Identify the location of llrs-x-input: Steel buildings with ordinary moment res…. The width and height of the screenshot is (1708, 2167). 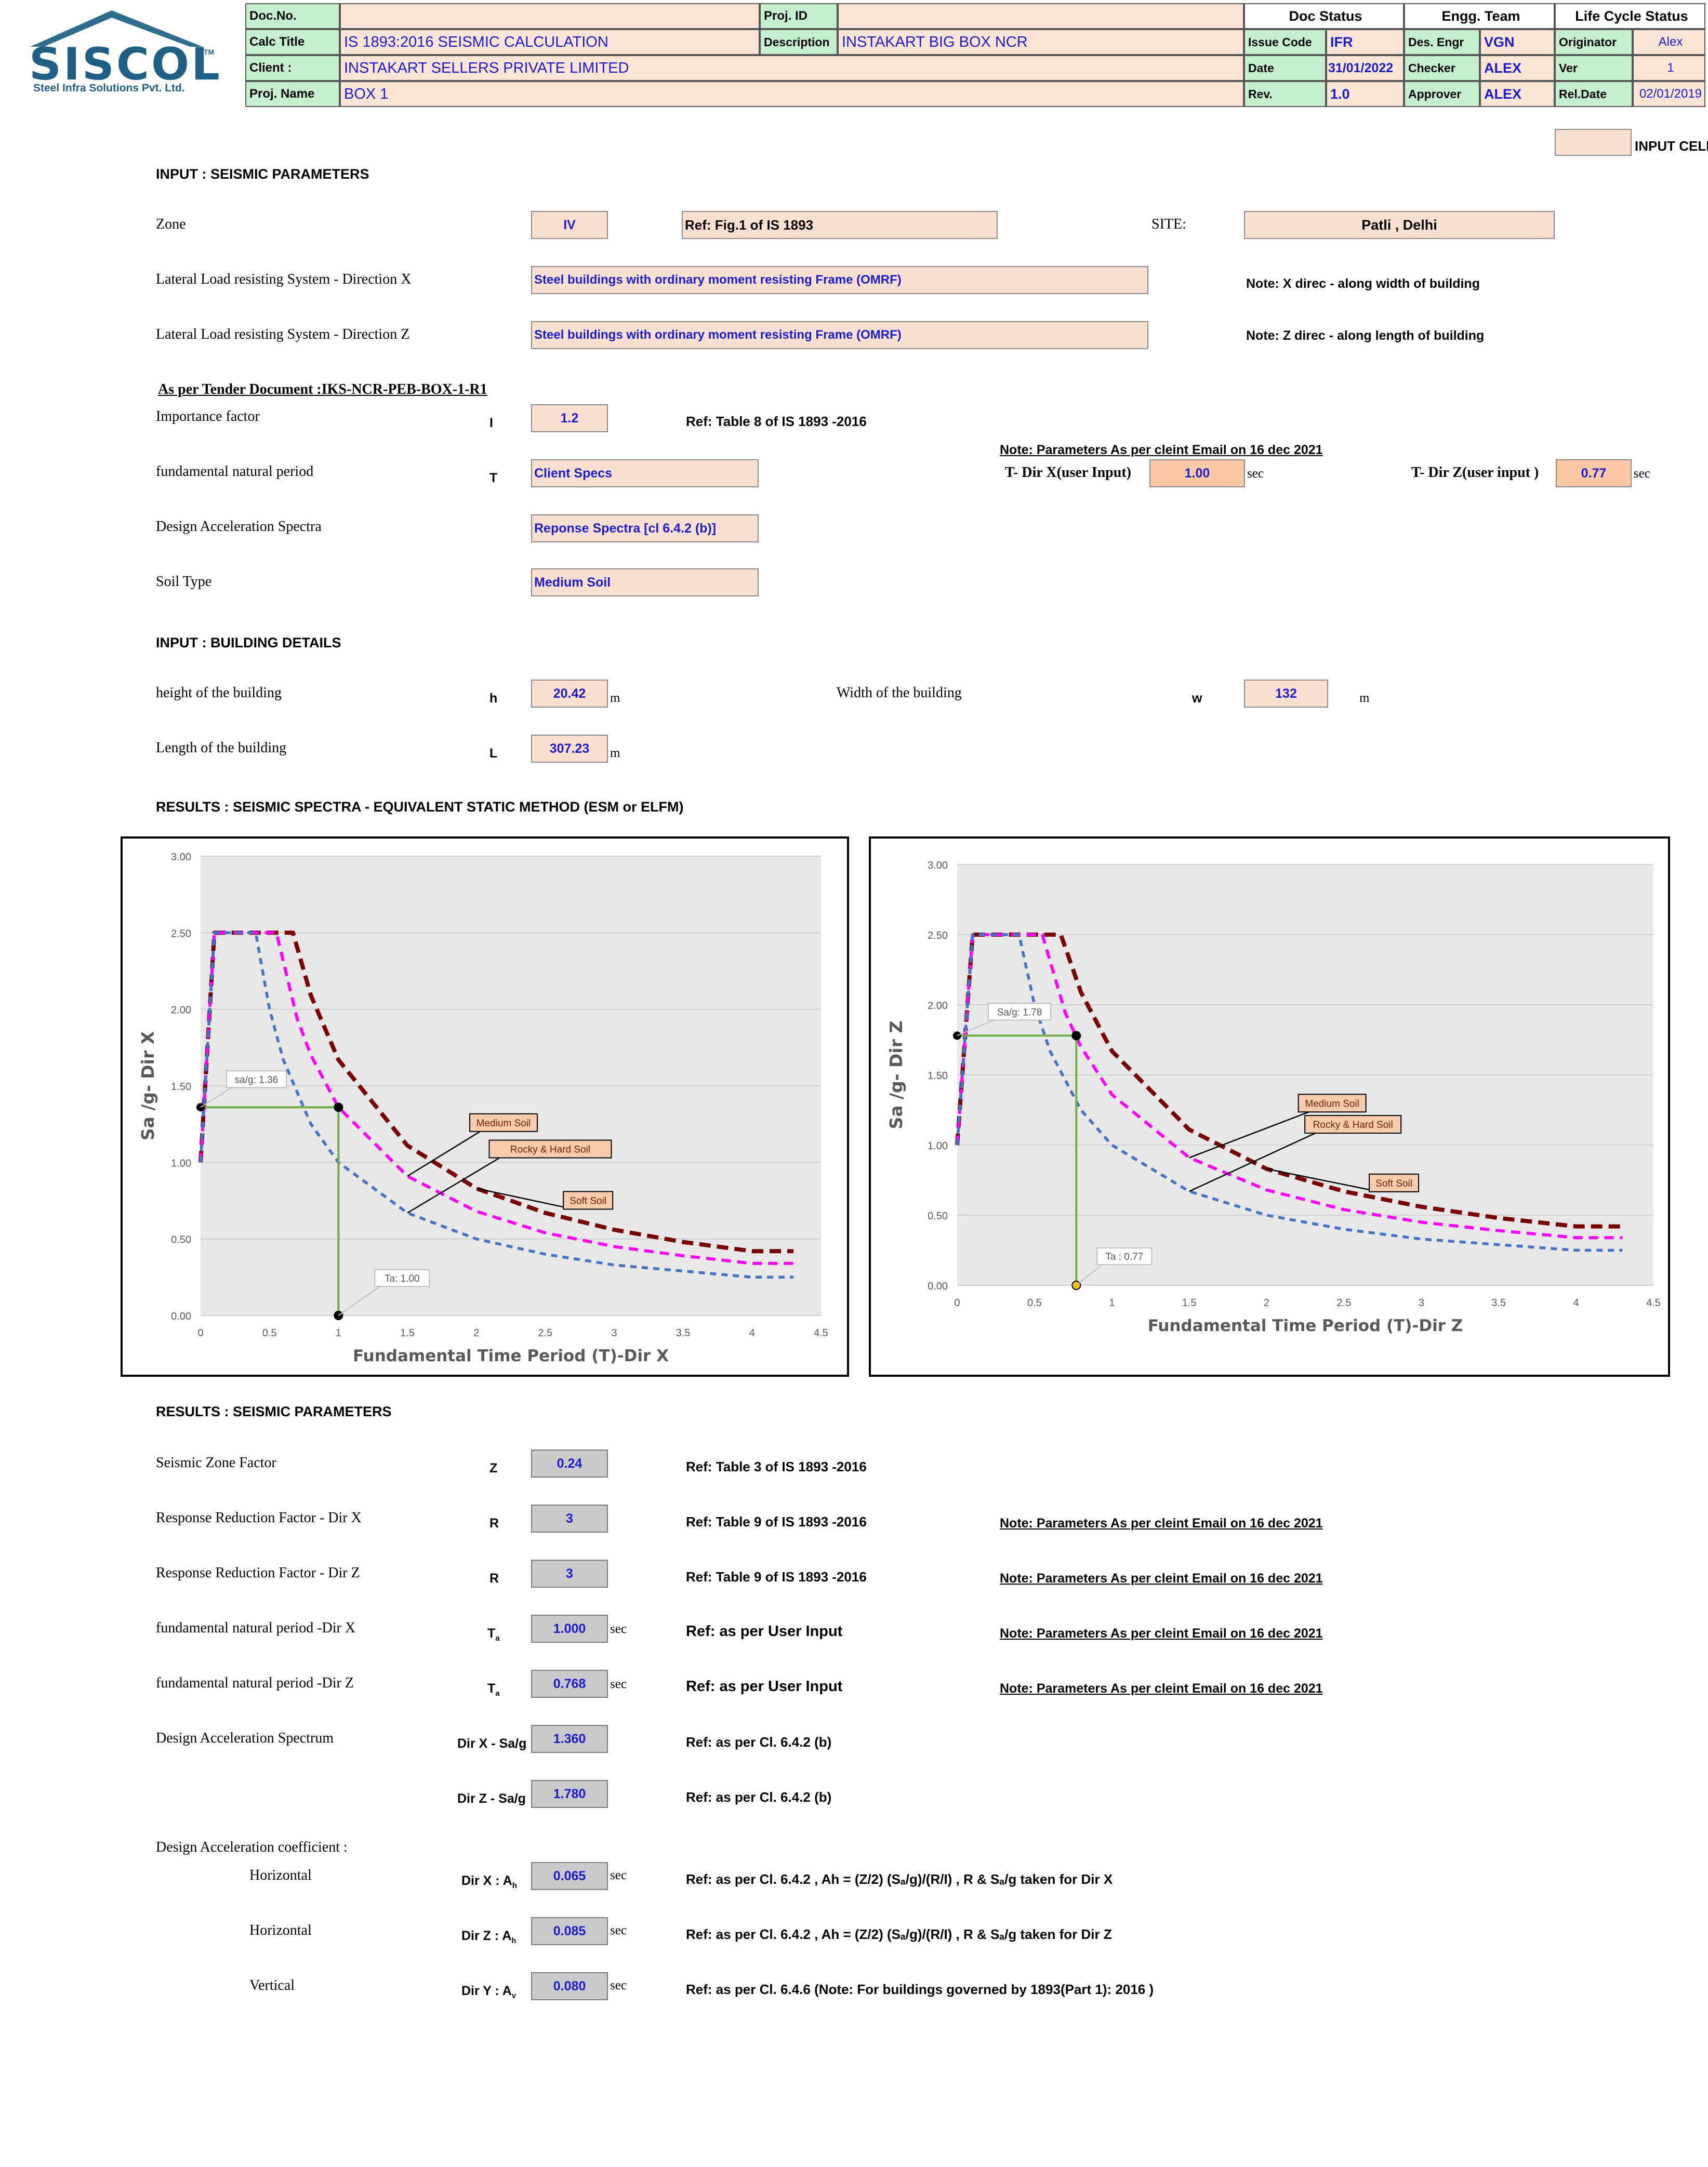
(840, 280).